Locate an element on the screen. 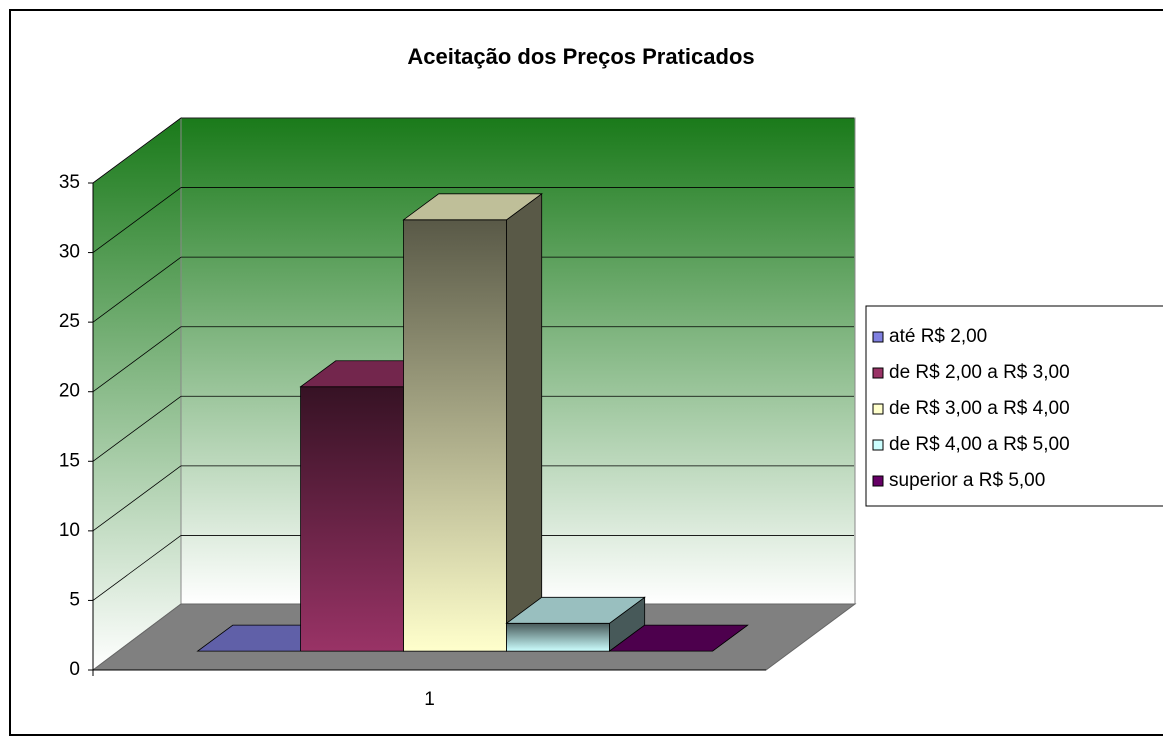 This screenshot has height=738, width=1163. y-tick-label: 10 is located at coordinates (69, 530).